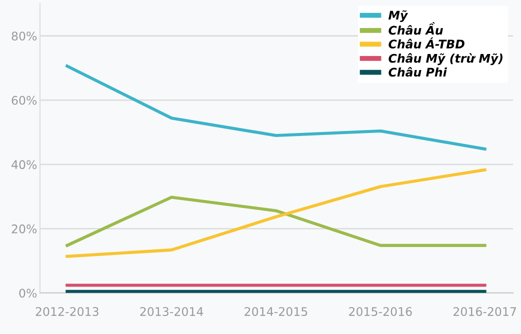 The height and width of the screenshot is (334, 521). Describe the element at coordinates (67, 311) in the screenshot. I see `x-tick-label: 2012-2013` at that location.